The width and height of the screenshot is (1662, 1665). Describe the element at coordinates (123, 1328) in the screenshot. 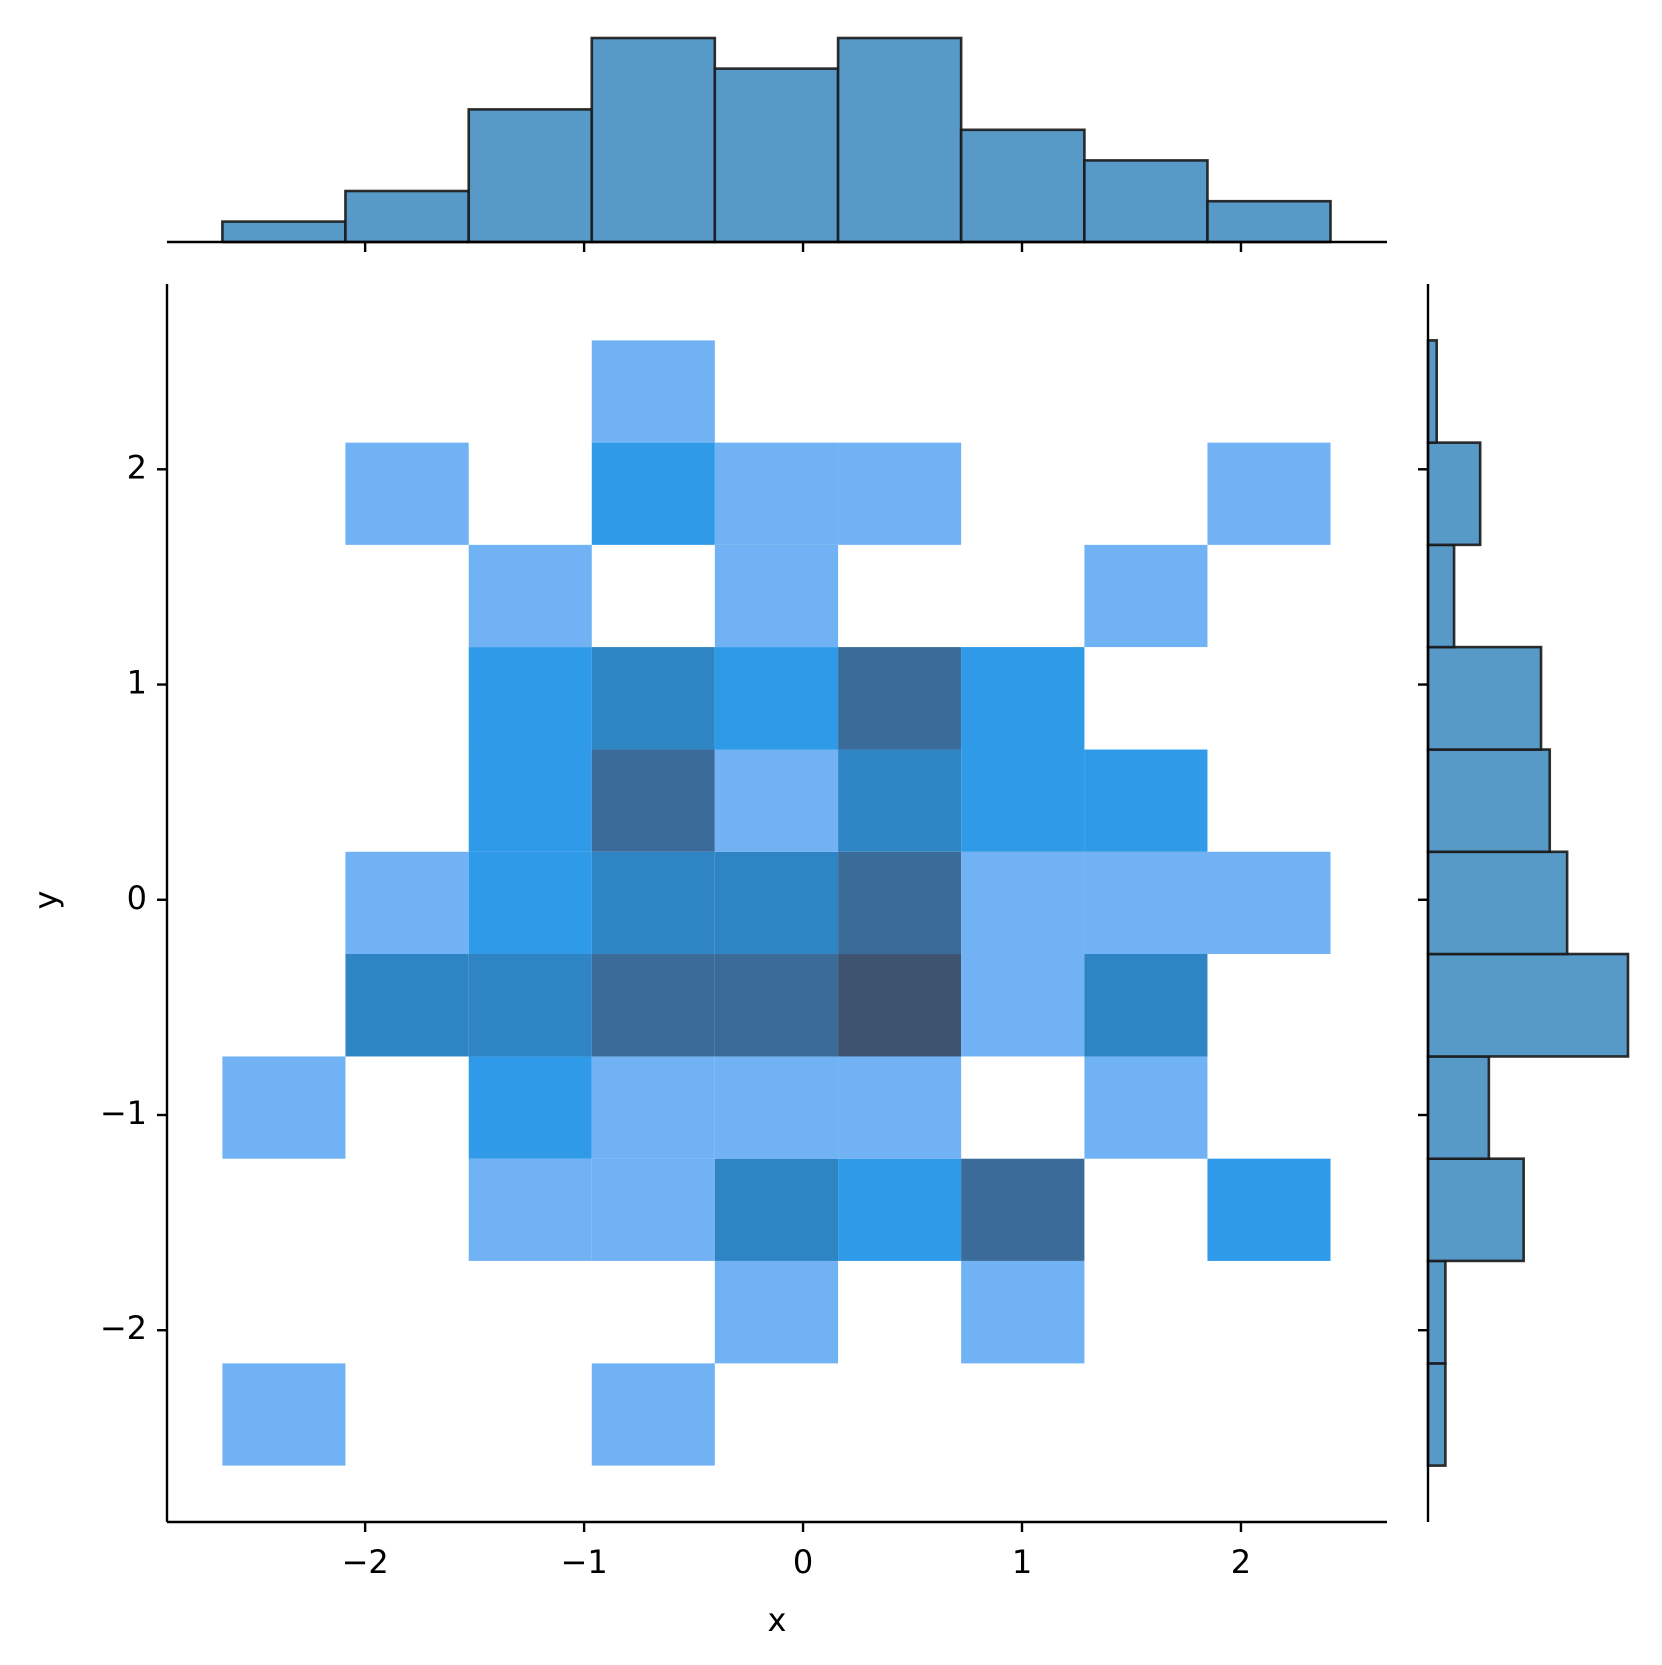

I see `y-tick-label: −2` at that location.